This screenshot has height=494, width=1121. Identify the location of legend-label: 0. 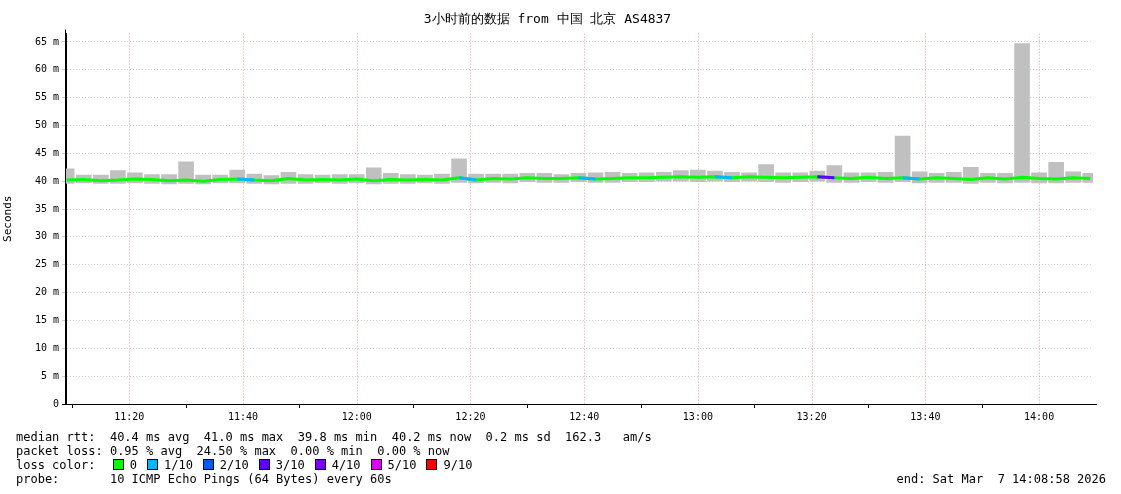
(133, 465).